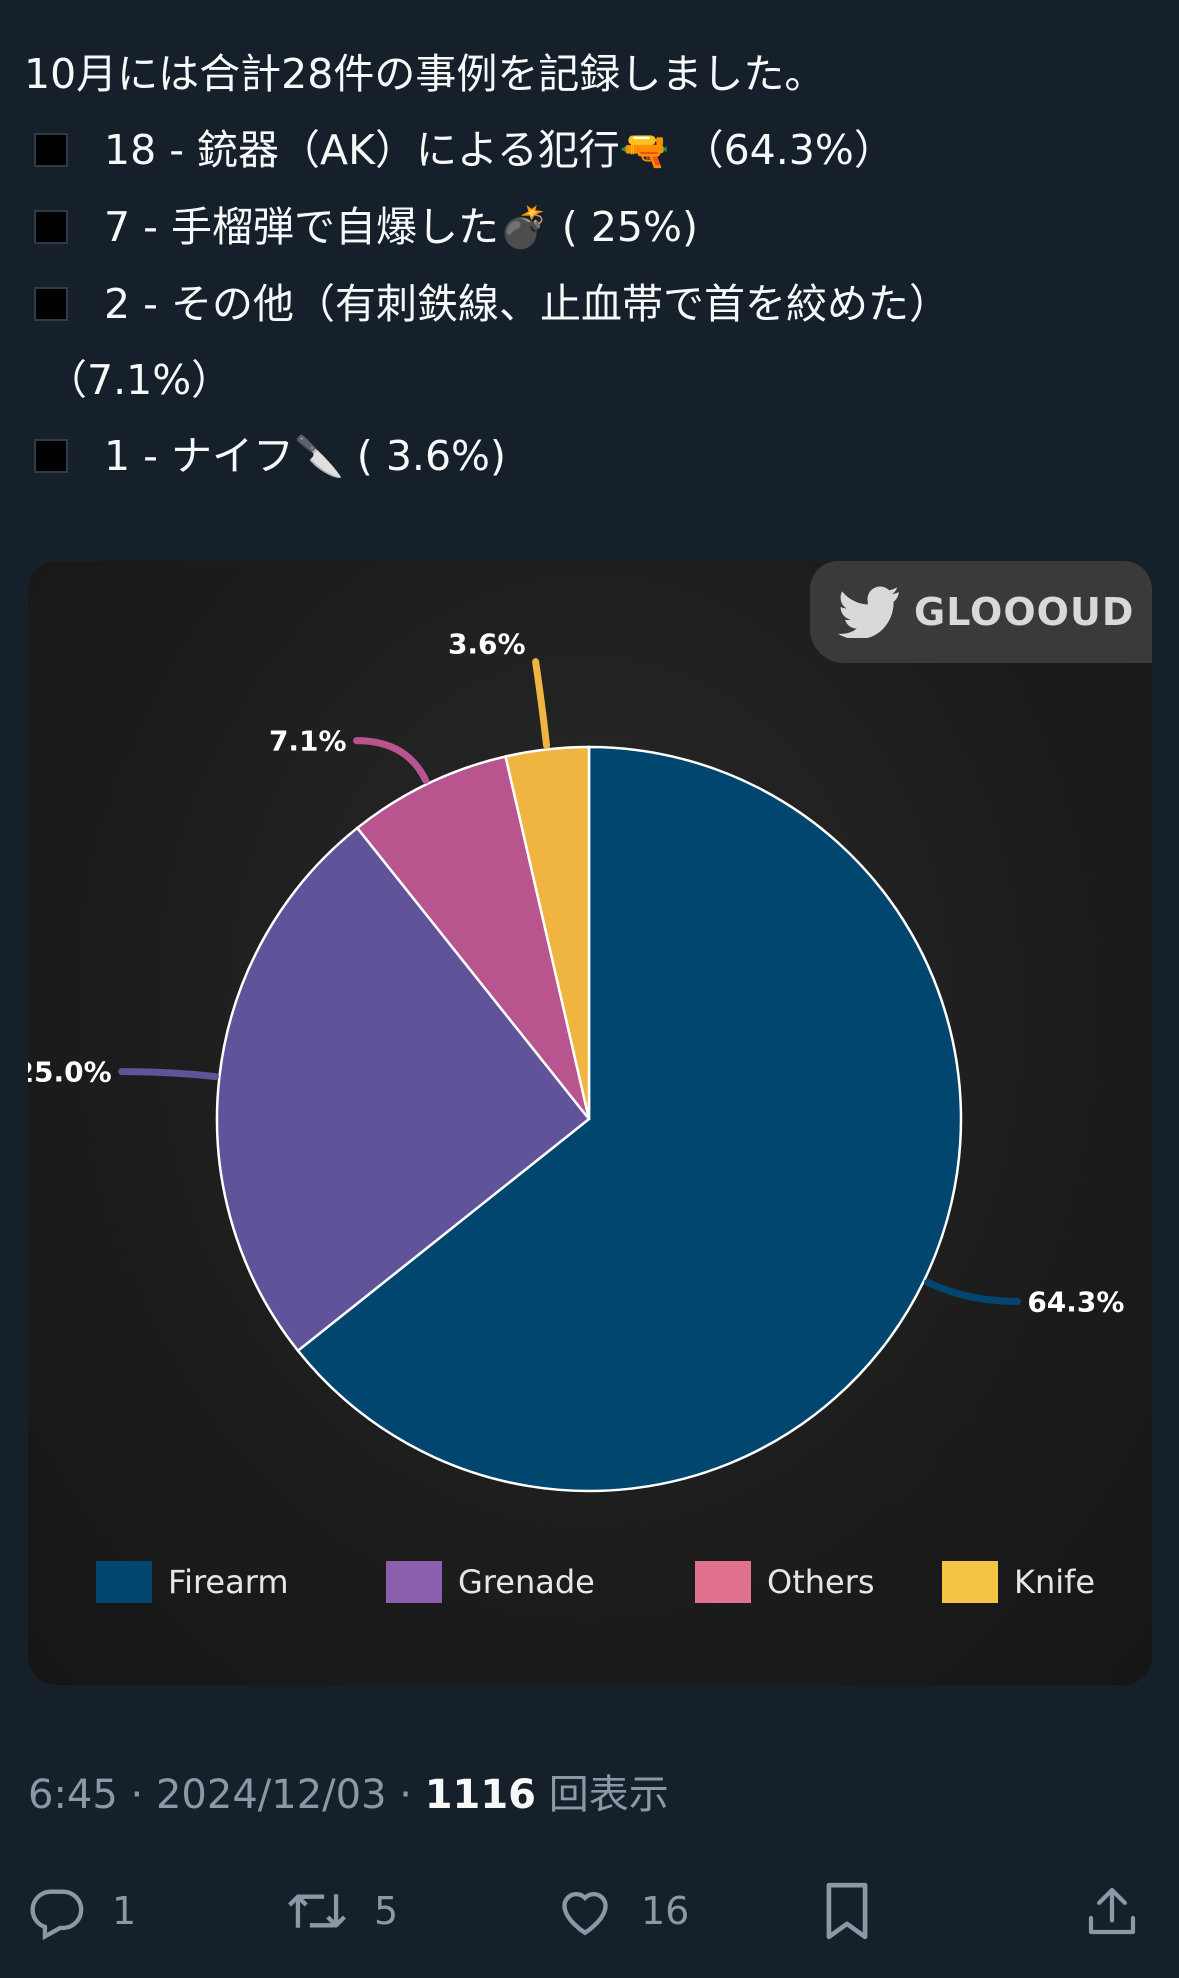 The width and height of the screenshot is (1179, 1978). What do you see at coordinates (271, 1795) in the screenshot?
I see `tweet-date: 2024/12/03` at bounding box center [271, 1795].